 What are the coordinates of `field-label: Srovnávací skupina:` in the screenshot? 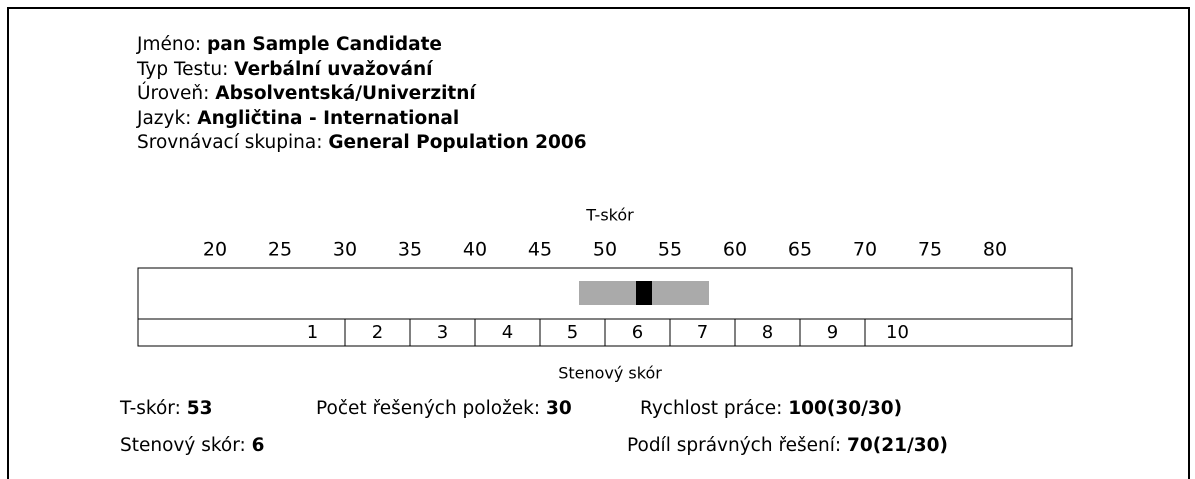 It's located at (230, 142).